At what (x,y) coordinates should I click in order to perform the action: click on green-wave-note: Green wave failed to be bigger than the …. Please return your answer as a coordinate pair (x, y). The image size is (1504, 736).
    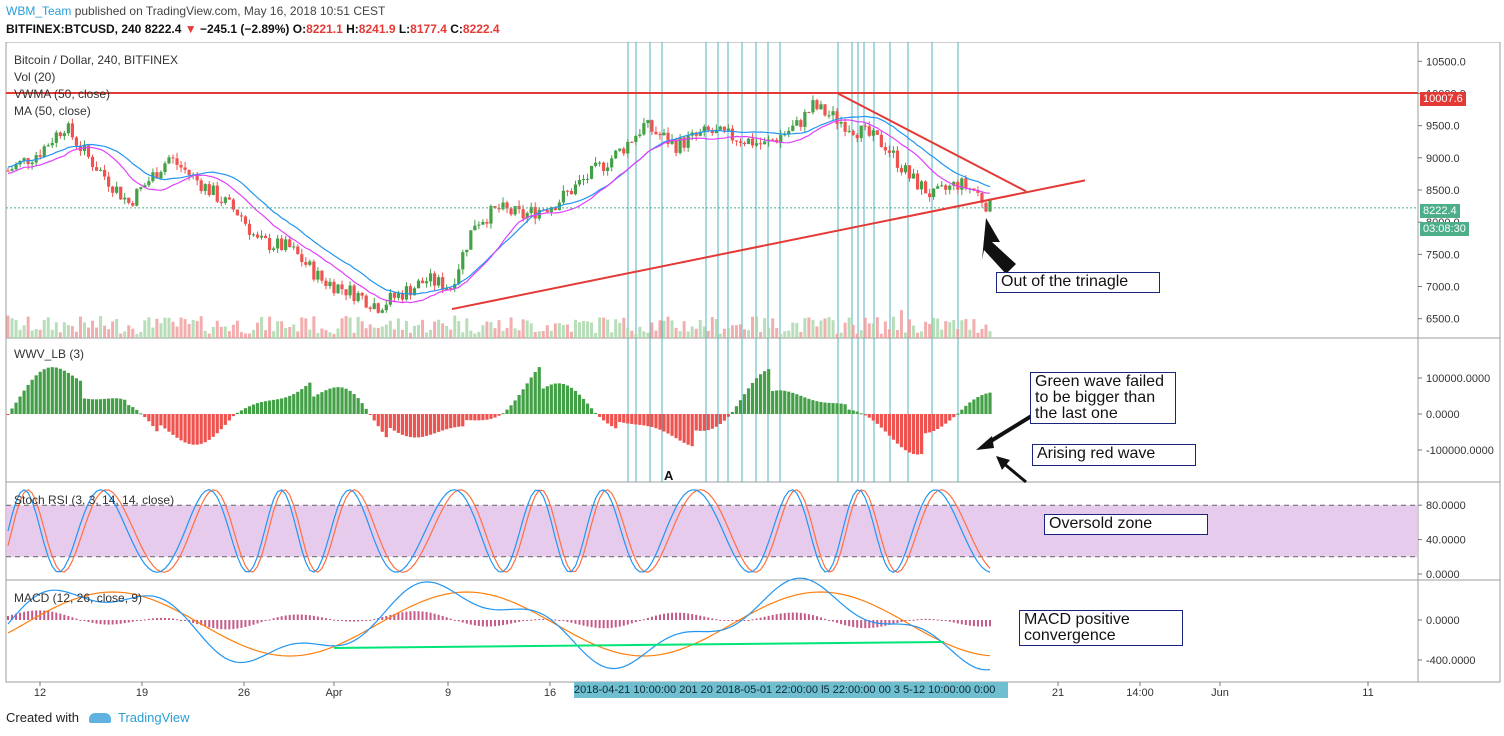
    Looking at the image, I should click on (1103, 398).